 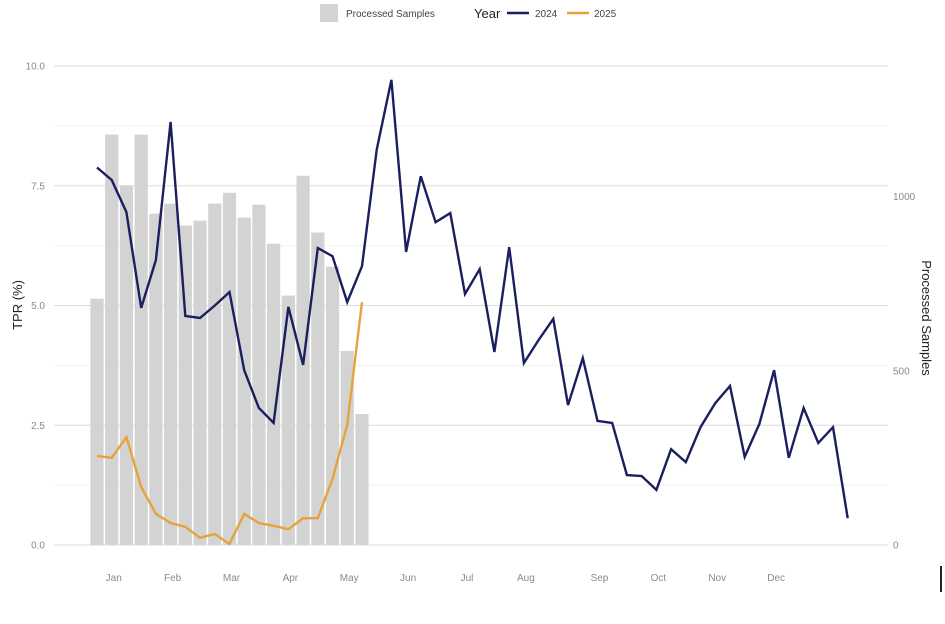 What do you see at coordinates (291, 578) in the screenshot?
I see `x-tick-label: Apr` at bounding box center [291, 578].